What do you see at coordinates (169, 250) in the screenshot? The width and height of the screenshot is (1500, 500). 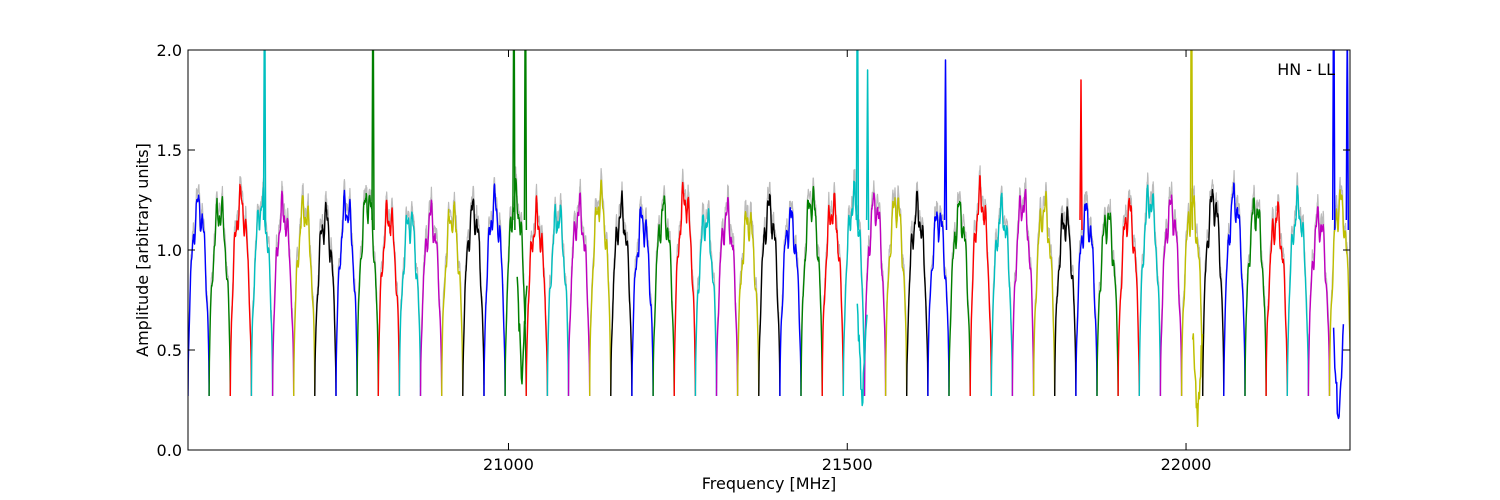 I see `y-tick-label: 1.0` at bounding box center [169, 250].